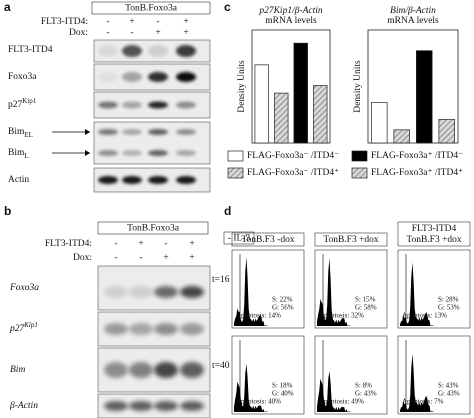 The width and height of the screenshot is (474, 418). I want to click on label-sup: Kip1, so click(29, 101).